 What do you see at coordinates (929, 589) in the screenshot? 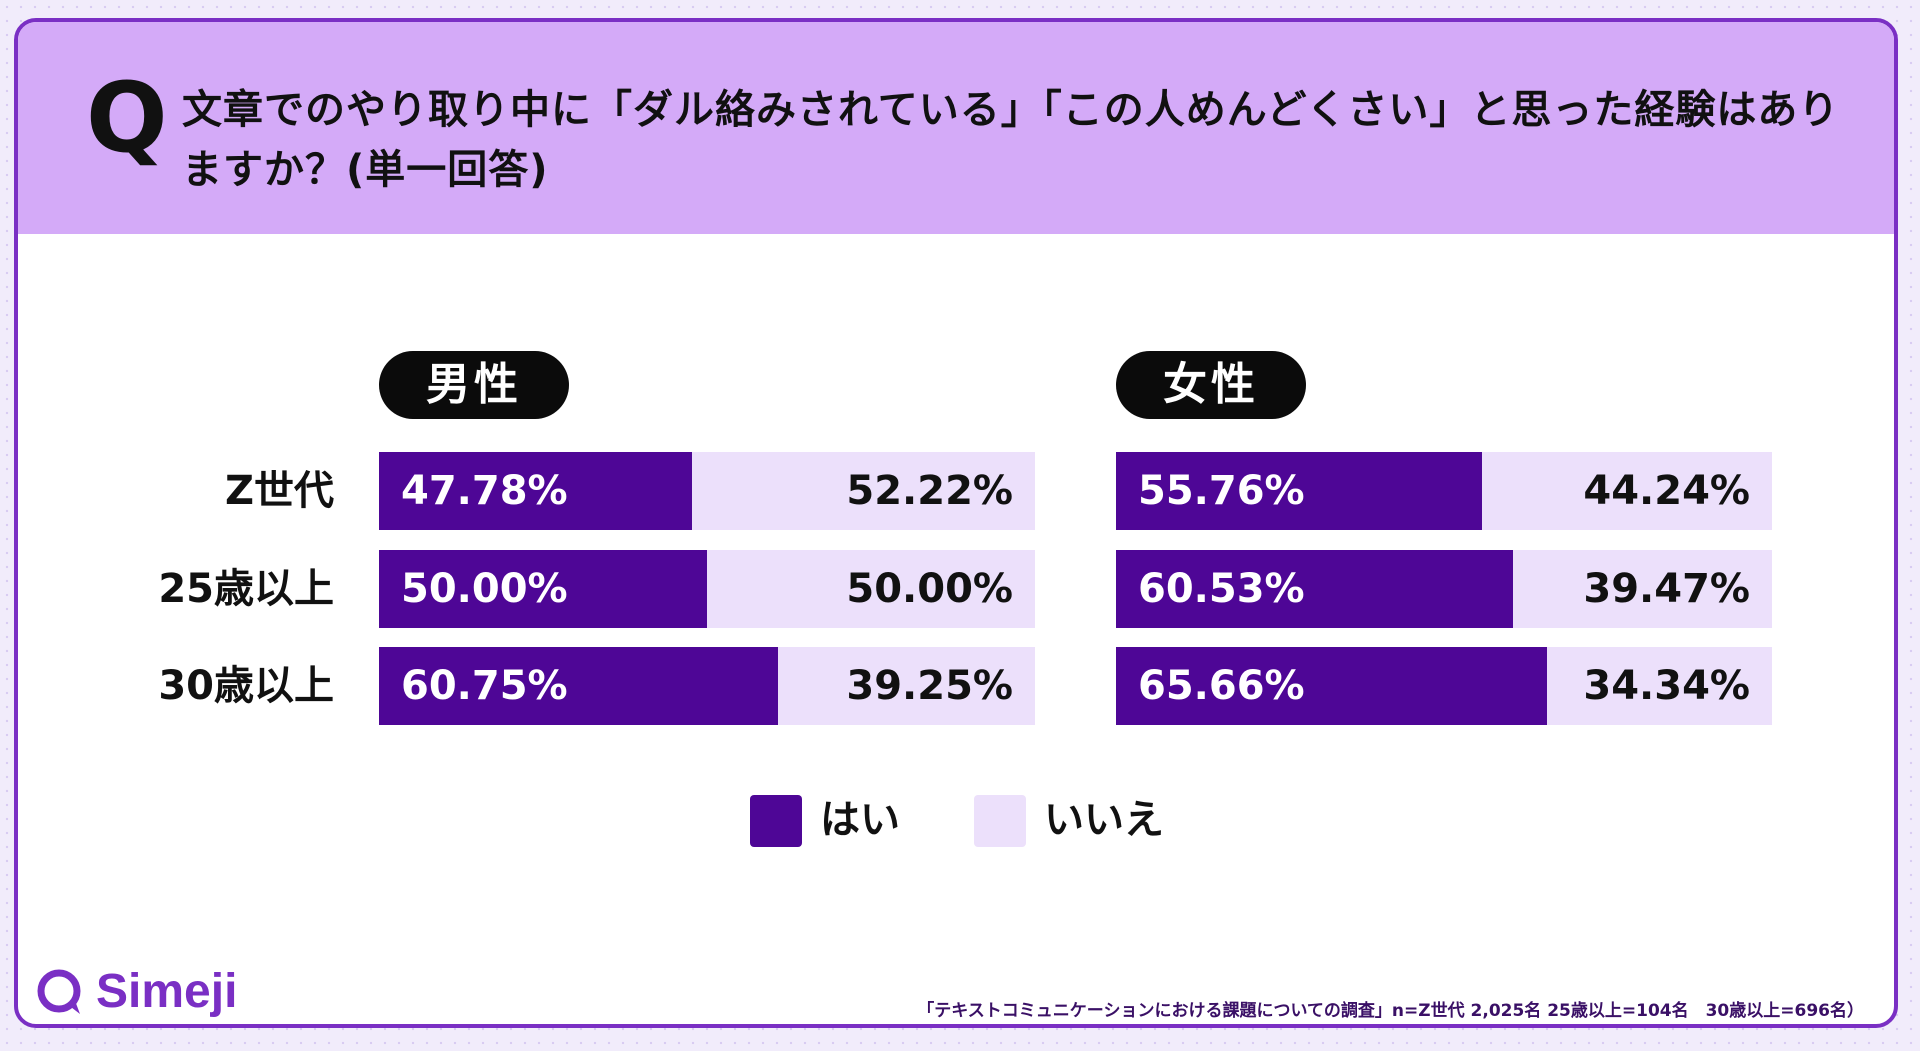
I see `value-label-no: 50.00%` at bounding box center [929, 589].